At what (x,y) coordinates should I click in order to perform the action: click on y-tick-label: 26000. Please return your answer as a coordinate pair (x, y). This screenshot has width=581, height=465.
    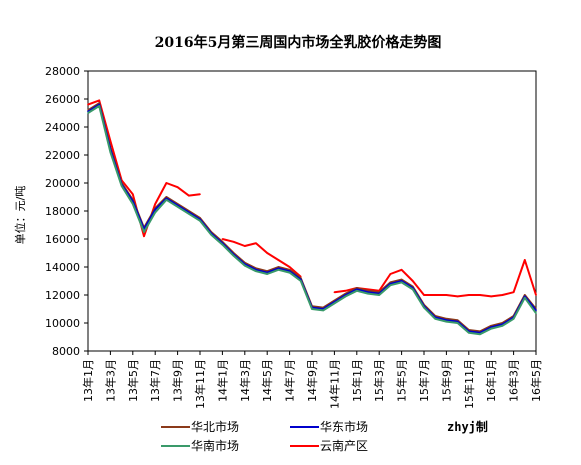
    Looking at the image, I should click on (62, 99).